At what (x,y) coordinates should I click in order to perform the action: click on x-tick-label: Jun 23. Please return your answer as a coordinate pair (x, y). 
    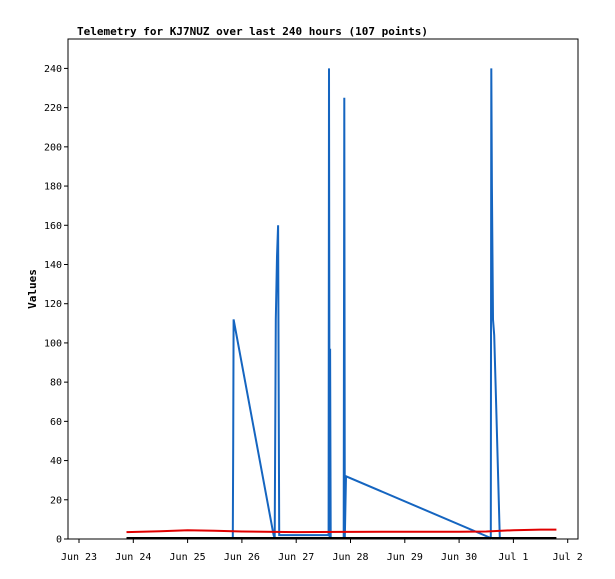
    Looking at the image, I should click on (79, 557).